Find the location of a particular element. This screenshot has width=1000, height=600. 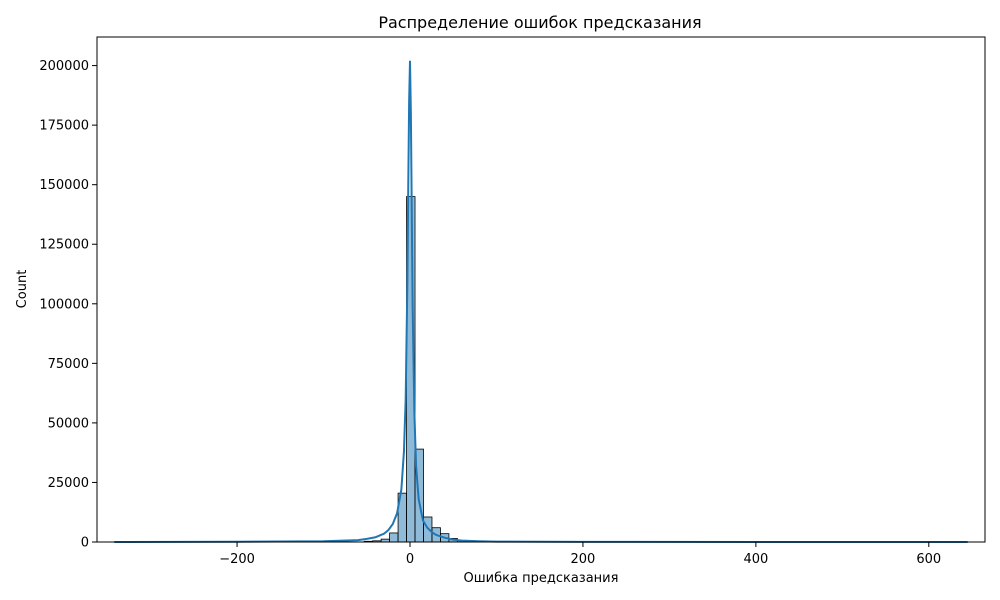

y-tick-label: 175000 is located at coordinates (64, 126).